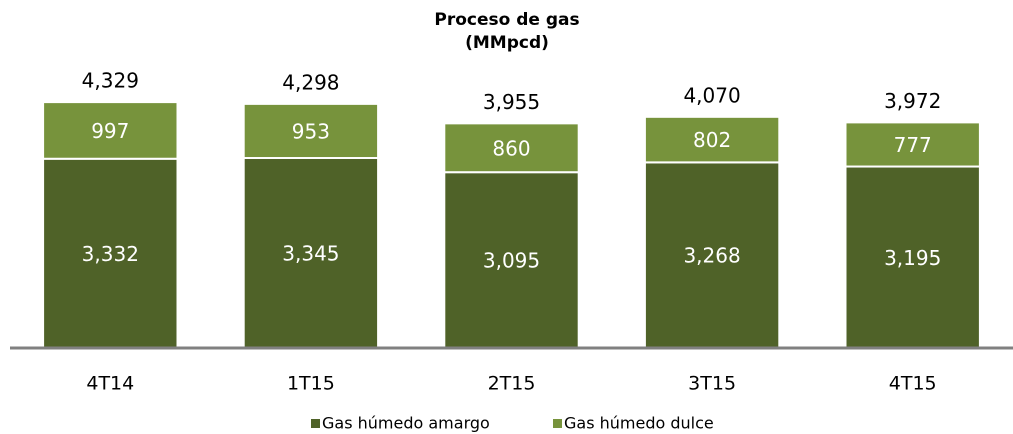  I want to click on total-label: 3,972, so click(912, 101).